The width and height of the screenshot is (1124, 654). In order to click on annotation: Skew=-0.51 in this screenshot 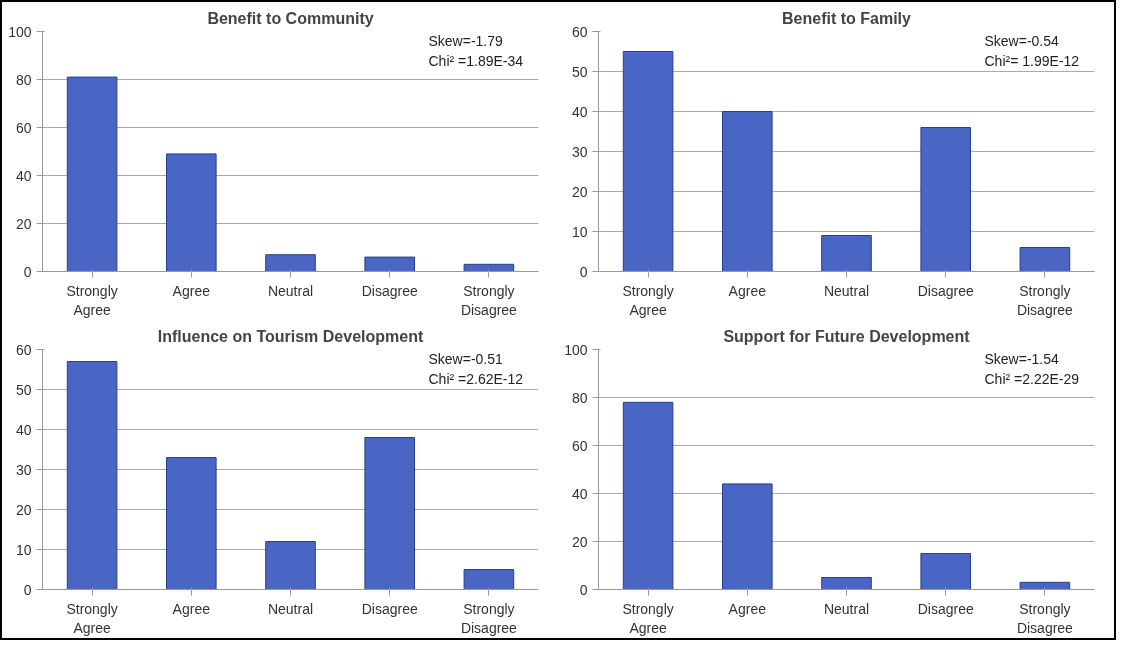, I will do `click(466, 358)`.